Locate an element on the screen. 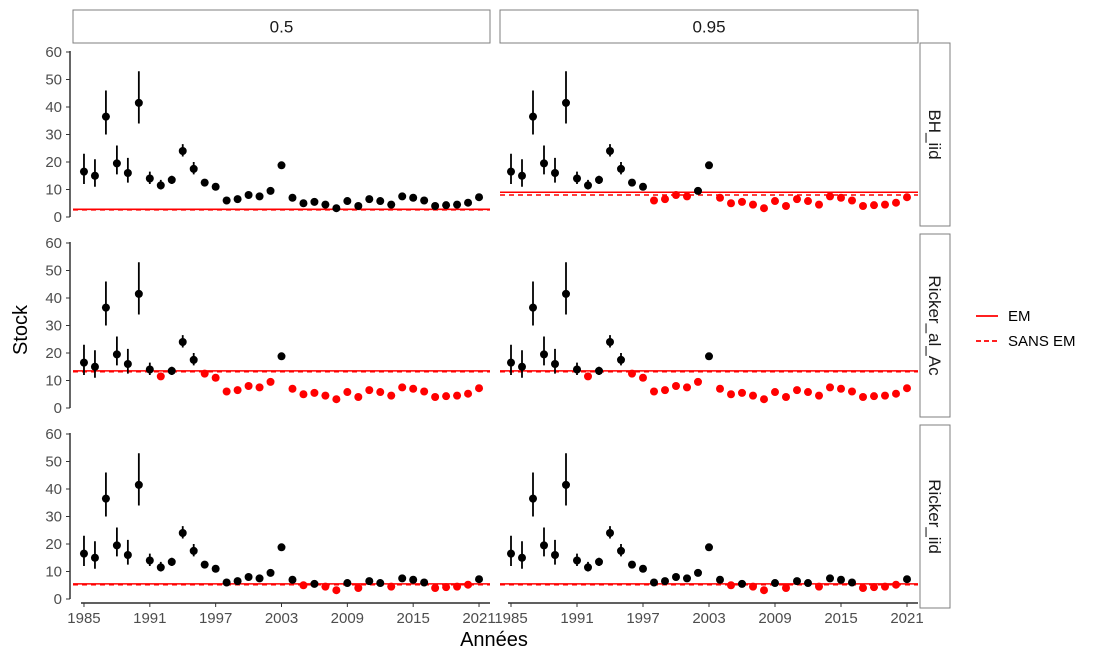 Image resolution: width=1097 pixels, height=658 pixels. col-strip-label: 0.95 is located at coordinates (708, 27).